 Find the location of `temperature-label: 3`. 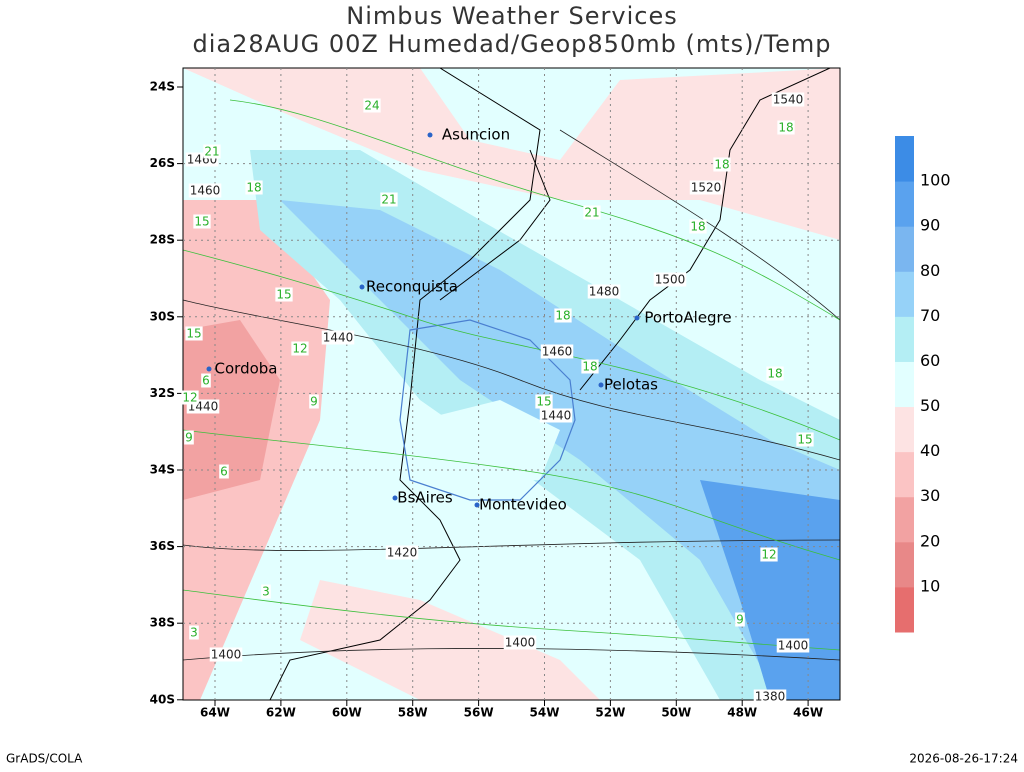

temperature-label: 3 is located at coordinates (194, 633).